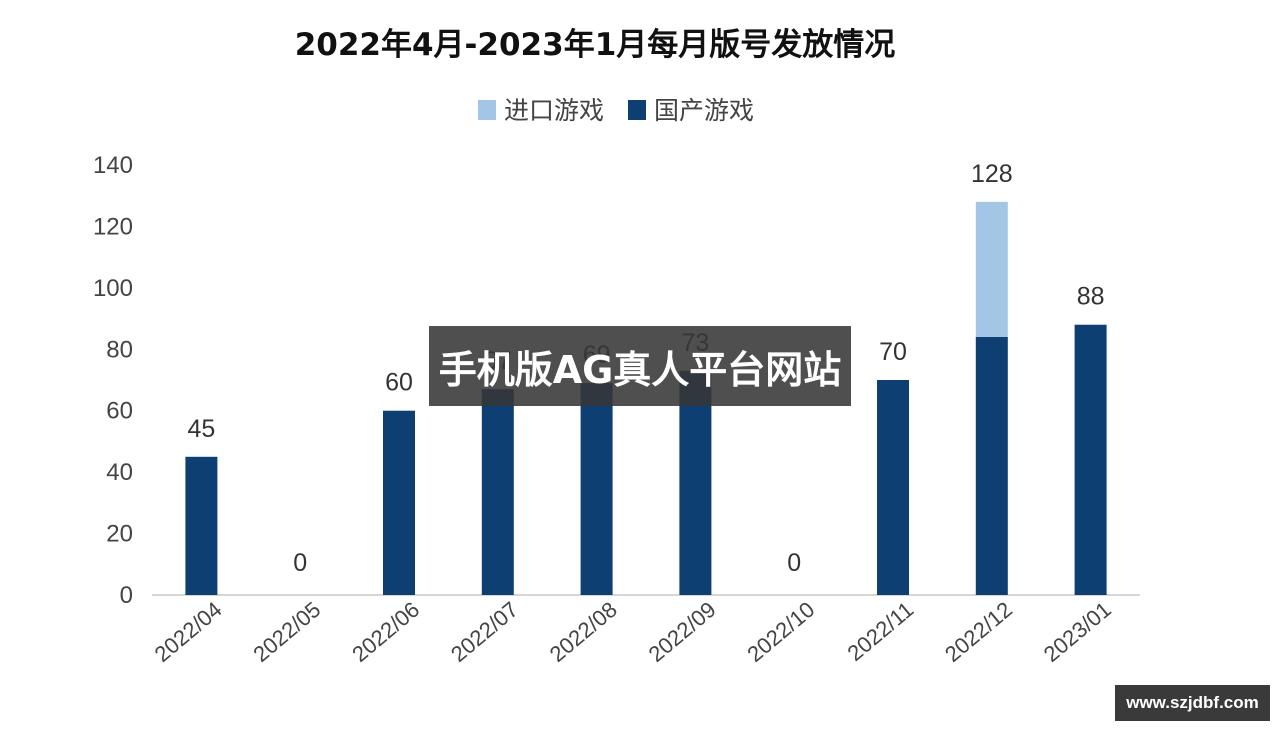  What do you see at coordinates (113, 165) in the screenshot?
I see `y-tick-label: 140` at bounding box center [113, 165].